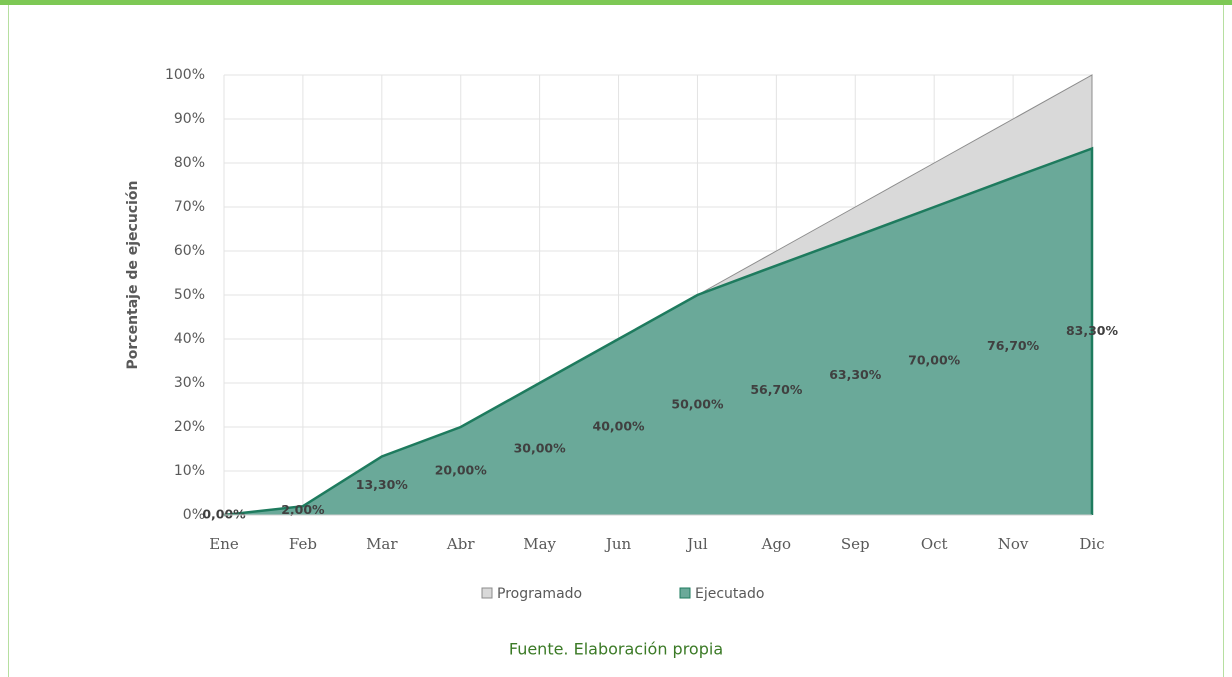  What do you see at coordinates (189, 339) in the screenshot?
I see `y-tick-label: 40%` at bounding box center [189, 339].